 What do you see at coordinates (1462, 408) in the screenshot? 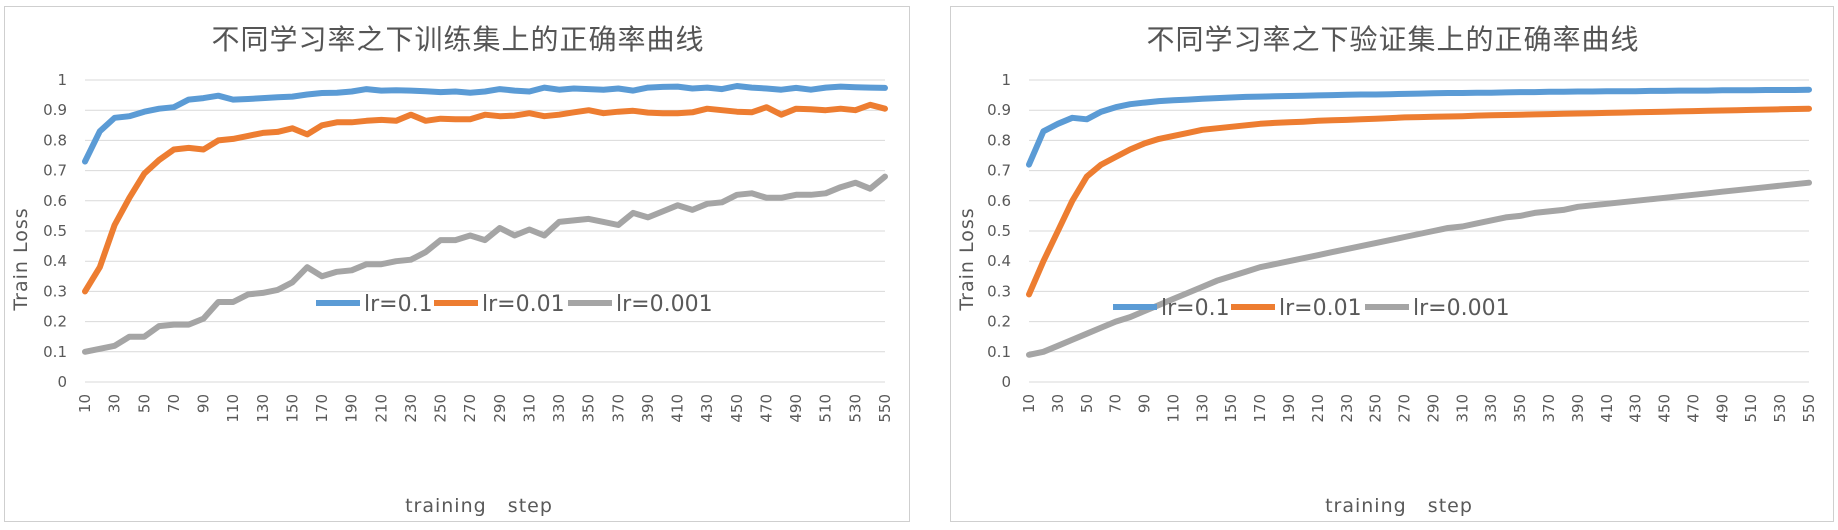
I see `x-tick-label: 310` at bounding box center [1462, 408].